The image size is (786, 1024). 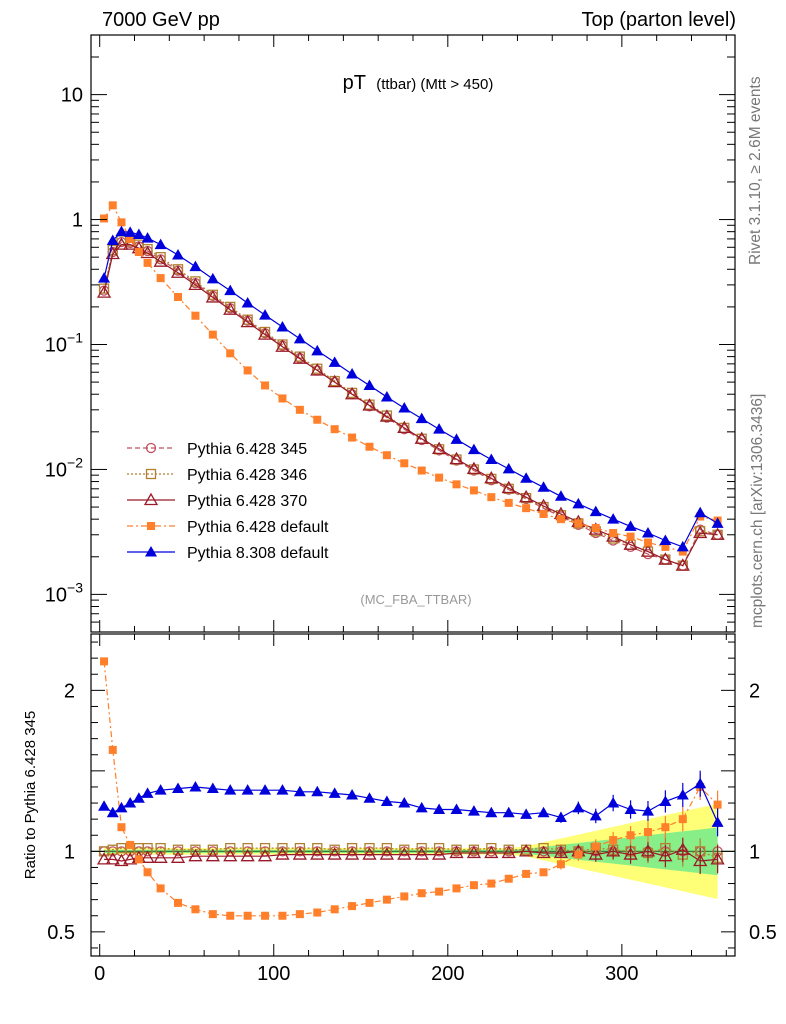 What do you see at coordinates (99, 974) in the screenshot?
I see `x-tick-label: 0` at bounding box center [99, 974].